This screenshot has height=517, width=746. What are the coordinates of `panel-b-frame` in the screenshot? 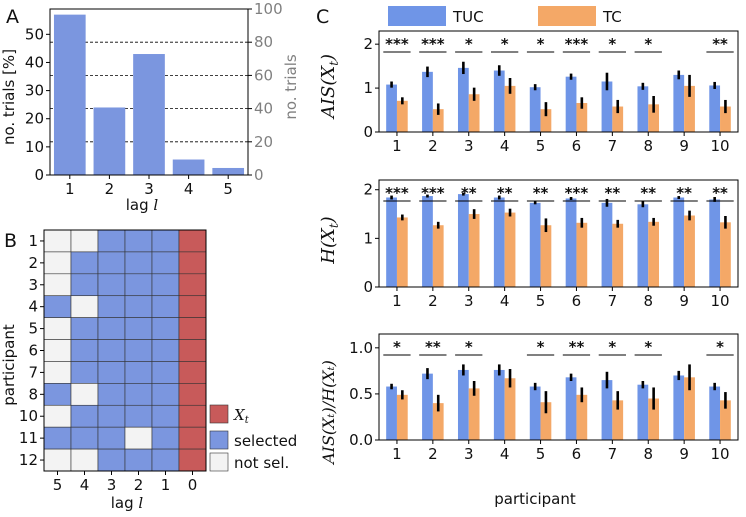 It's located at (125, 350).